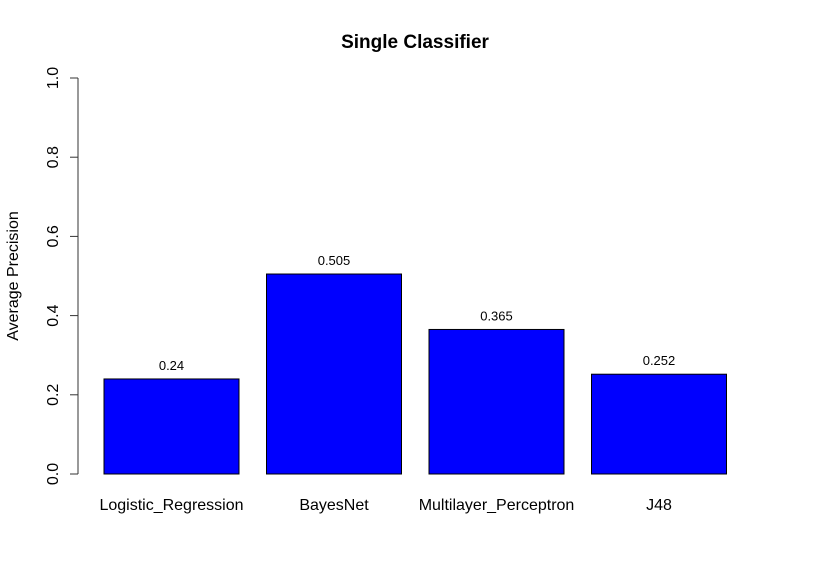  Describe the element at coordinates (53, 236) in the screenshot. I see `y-tick-label: 0.6` at that location.